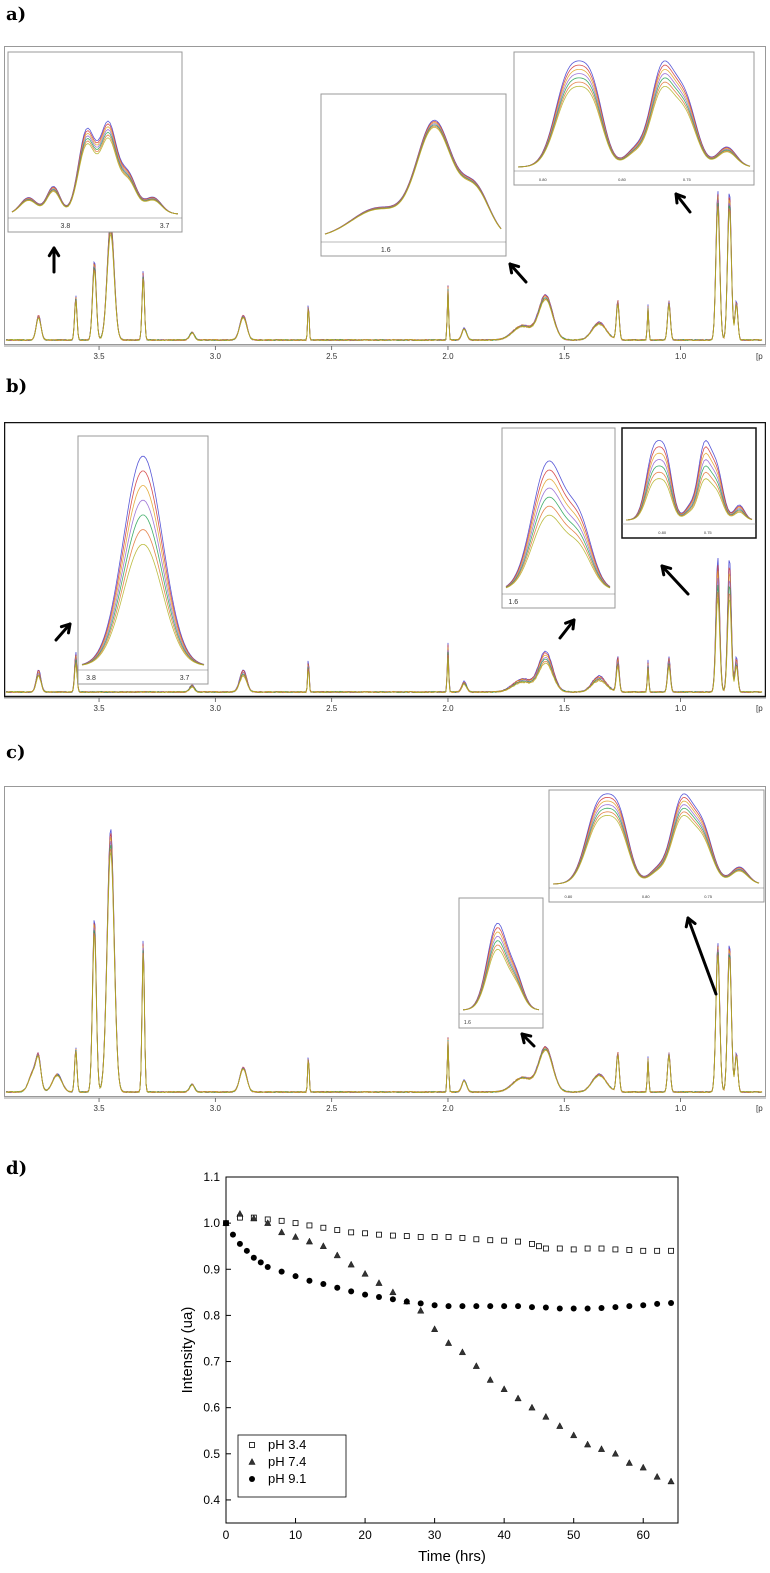 The height and width of the screenshot is (1573, 770). I want to click on inset-tick-label: 3.8, so click(66, 226).